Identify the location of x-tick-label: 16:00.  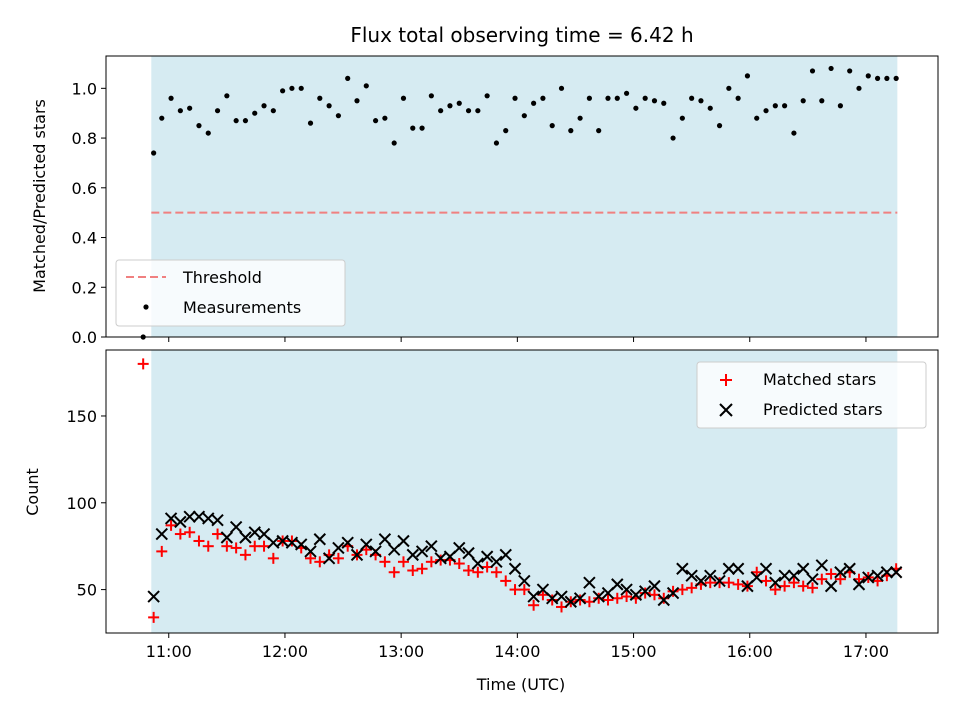
(750, 651).